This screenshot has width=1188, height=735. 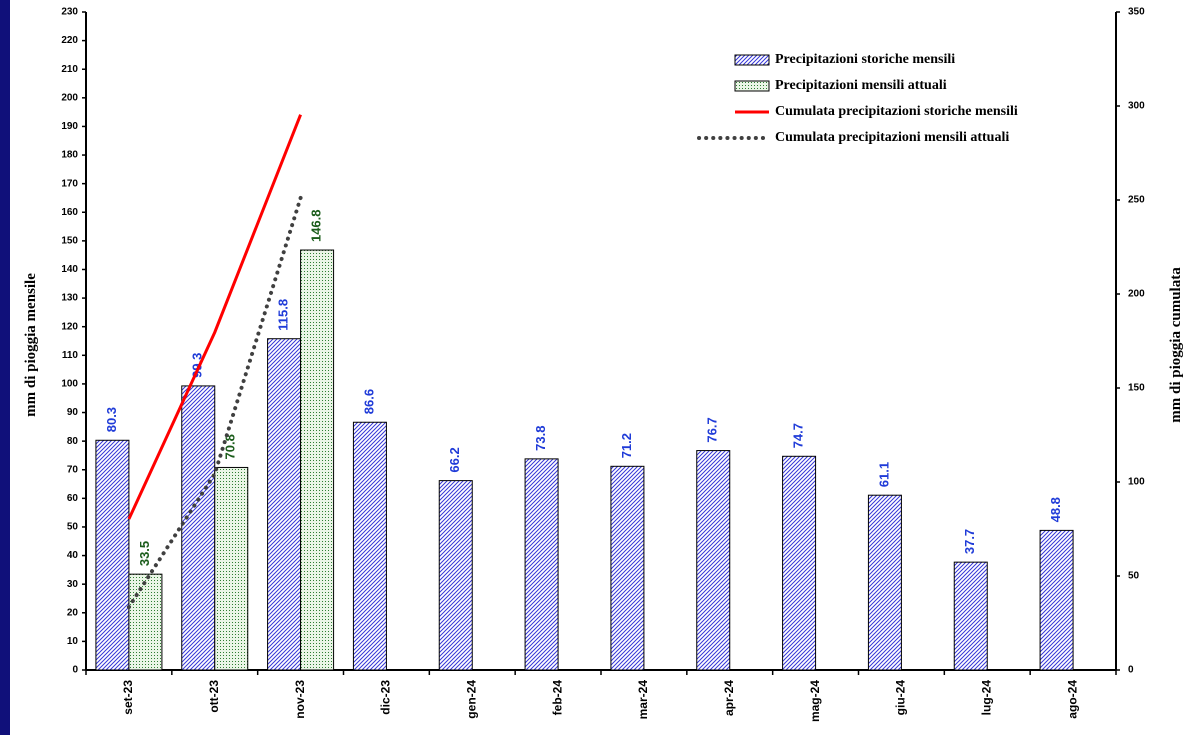 I want to click on y-tick-label: 70, so click(x=73, y=469).